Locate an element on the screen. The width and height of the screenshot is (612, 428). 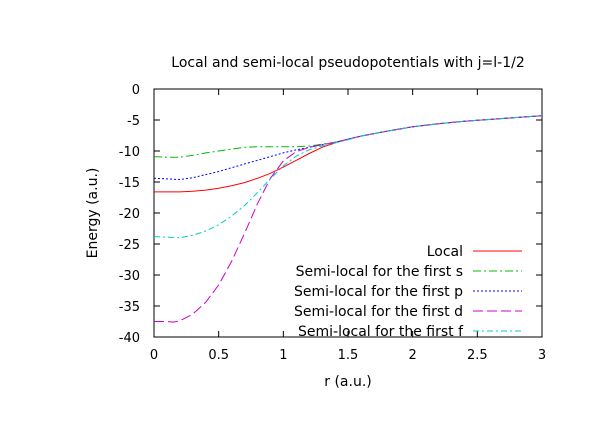
y-tick-label: -25 is located at coordinates (129, 245).